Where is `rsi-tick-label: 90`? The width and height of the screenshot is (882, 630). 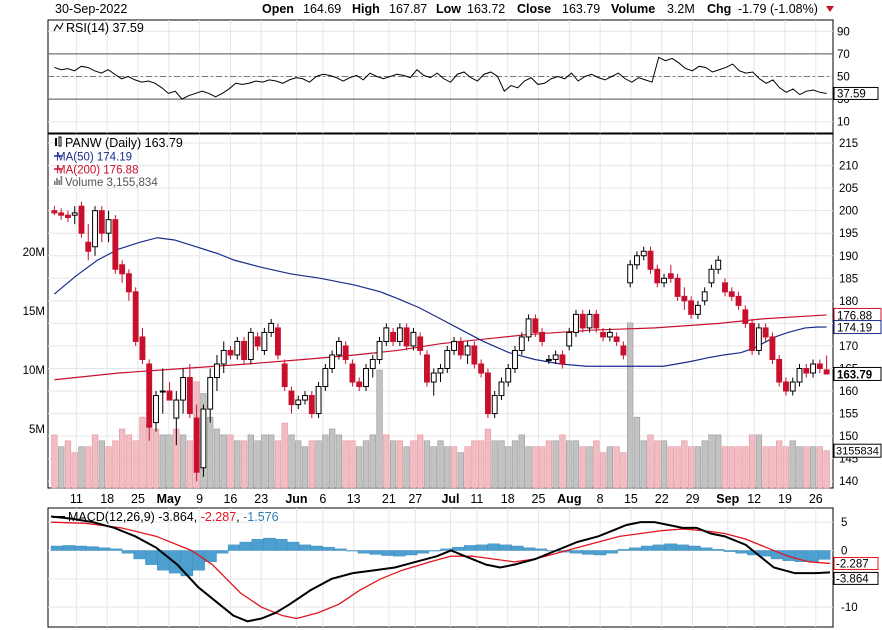
rsi-tick-label: 90 is located at coordinates (843, 32).